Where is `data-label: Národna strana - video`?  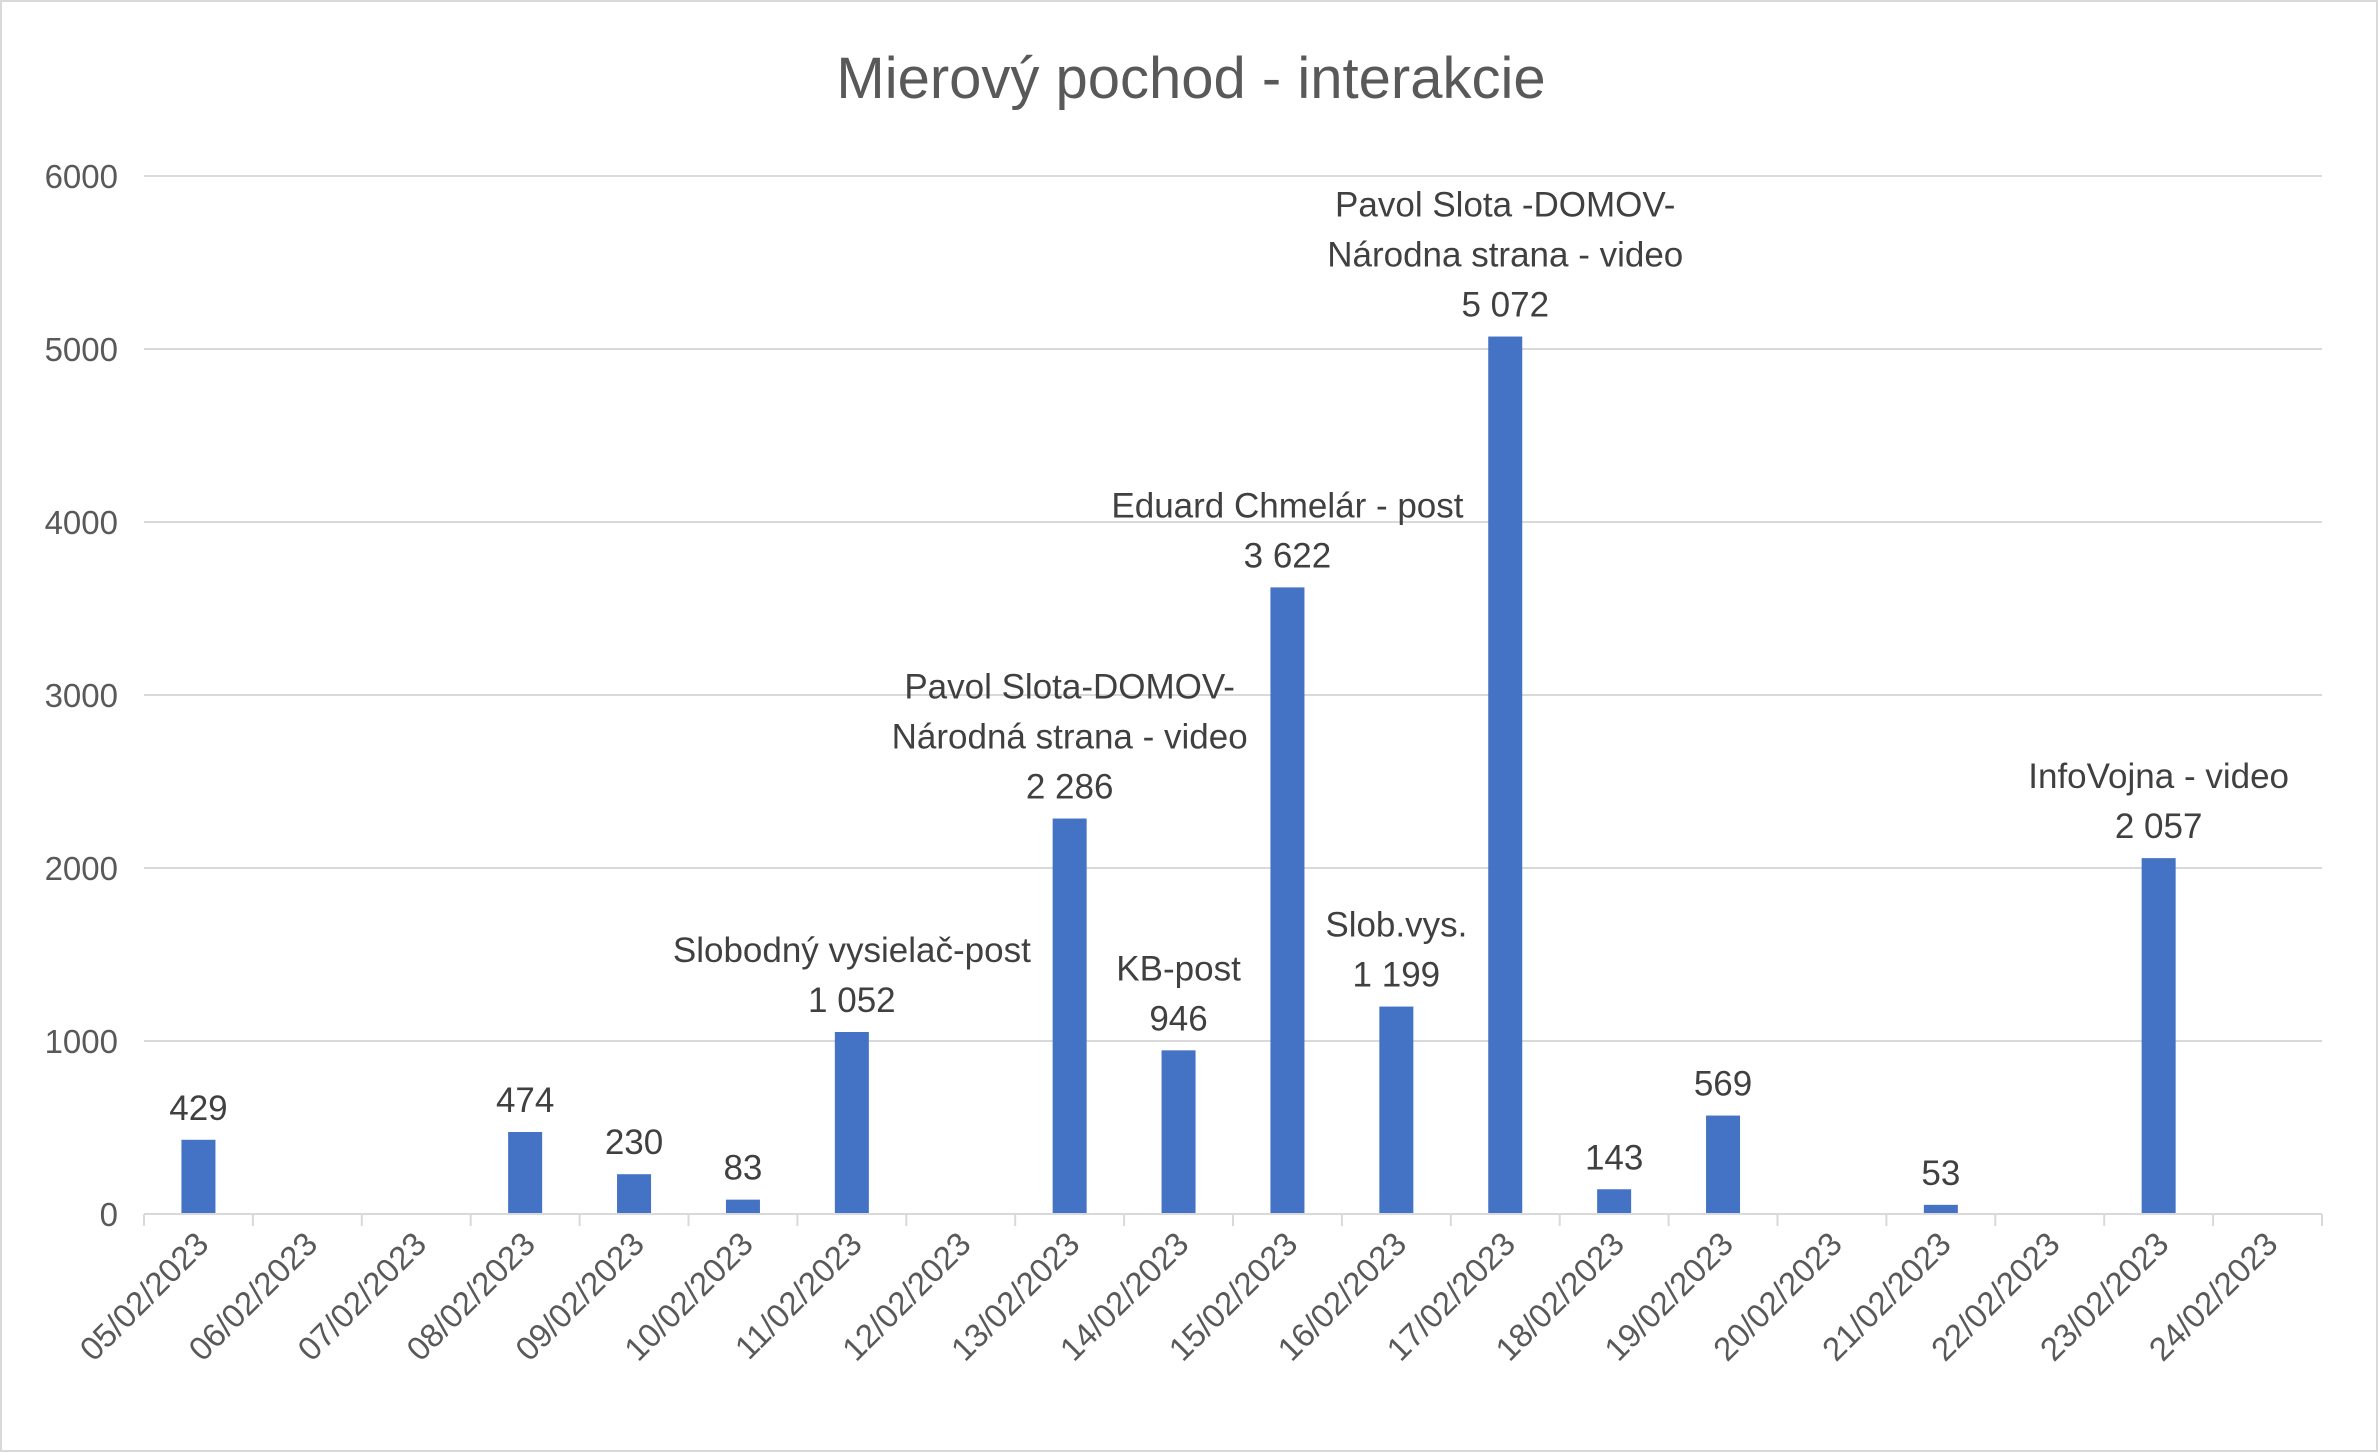 data-label: Národna strana - video is located at coordinates (1505, 255).